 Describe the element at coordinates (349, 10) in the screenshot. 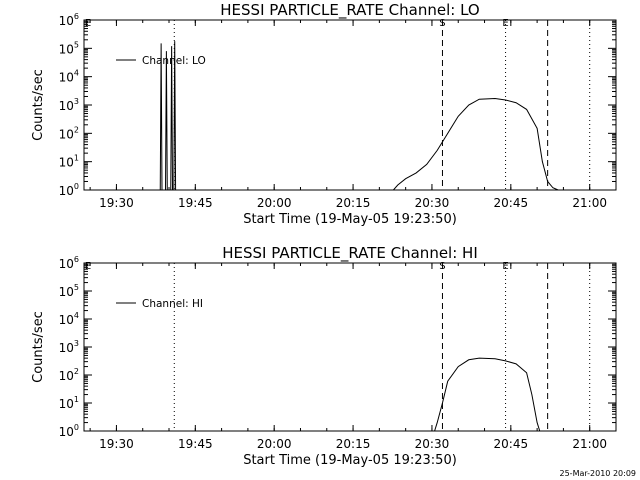

I see `lo-title: HESSI PARTICLE_RATE Channel: LO` at that location.